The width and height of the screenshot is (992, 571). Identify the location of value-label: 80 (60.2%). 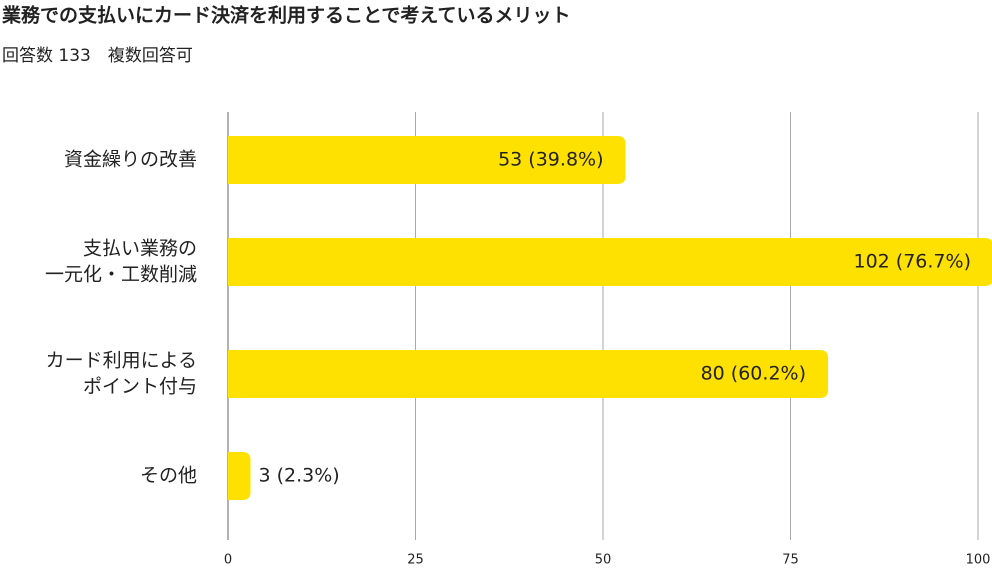
(753, 374).